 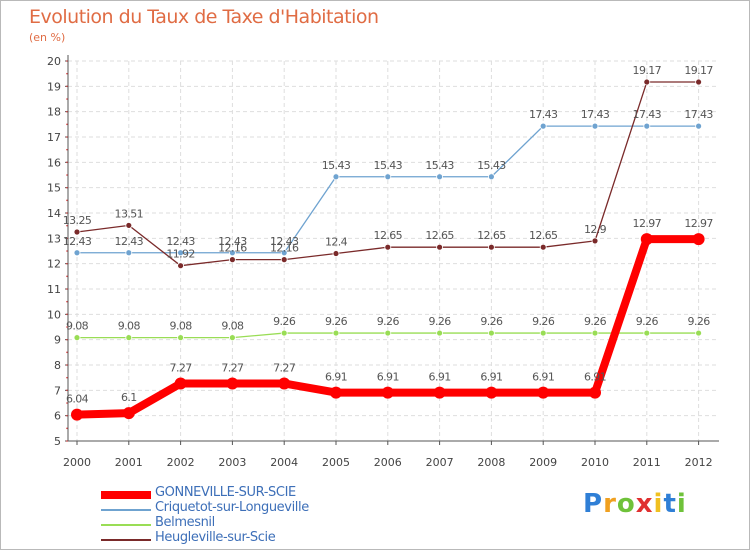 I want to click on data-label: 6.91, so click(x=388, y=377).